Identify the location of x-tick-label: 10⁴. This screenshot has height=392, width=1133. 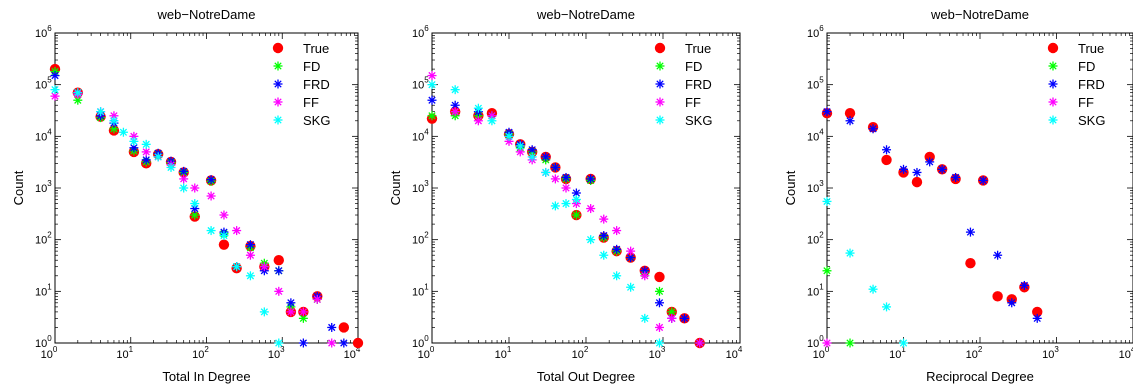
(352, 353).